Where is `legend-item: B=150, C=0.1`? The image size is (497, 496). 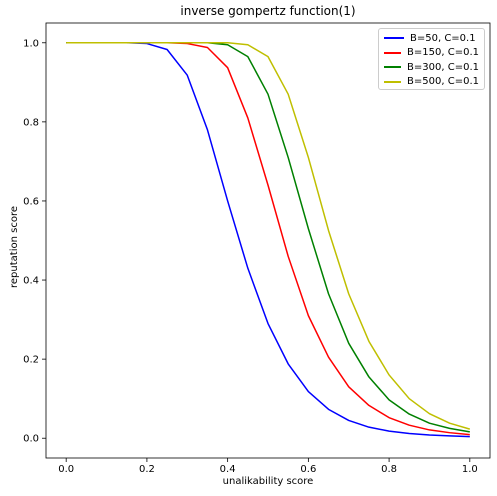
legend-item: B=150, C=0.1 is located at coordinates (431, 53).